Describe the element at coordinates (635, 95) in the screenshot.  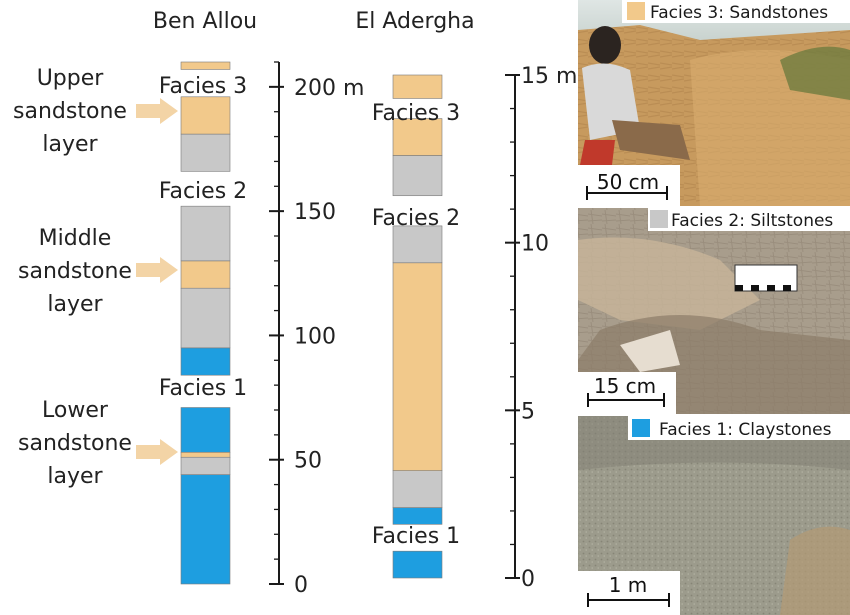
I see `person-figure` at that location.